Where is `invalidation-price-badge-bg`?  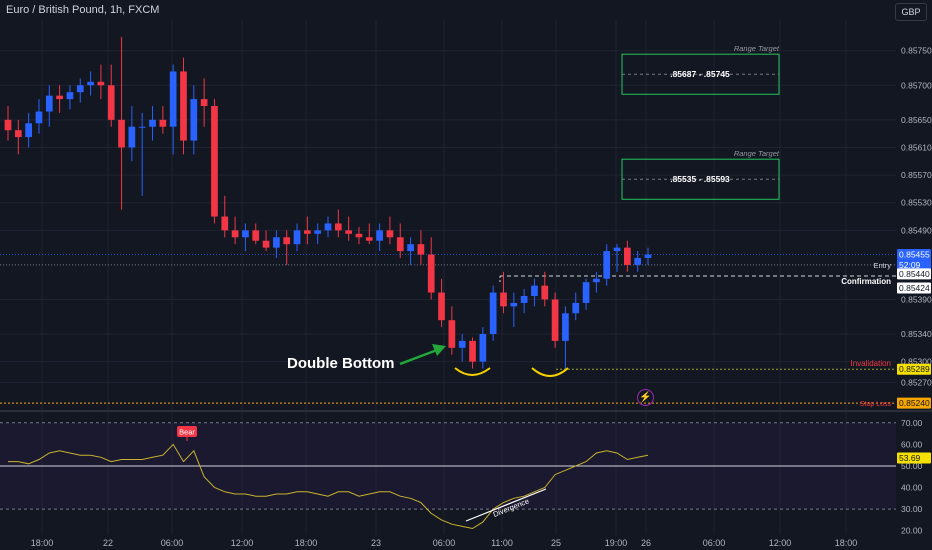 invalidation-price-badge-bg is located at coordinates (914, 369).